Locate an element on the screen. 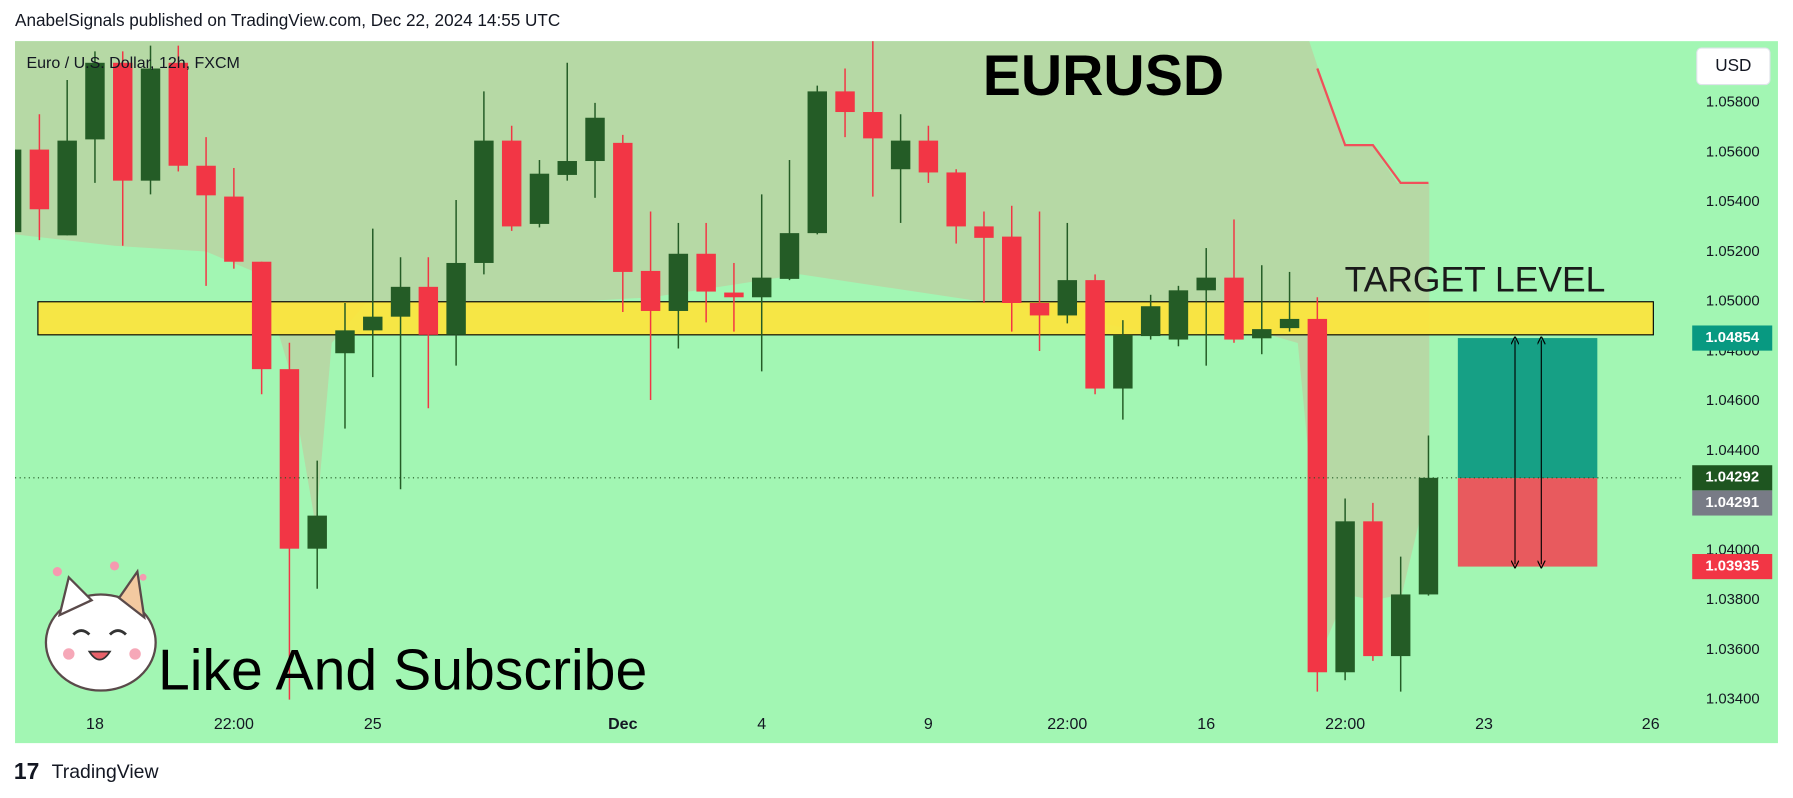  x-tick-label: 9 is located at coordinates (928, 724).